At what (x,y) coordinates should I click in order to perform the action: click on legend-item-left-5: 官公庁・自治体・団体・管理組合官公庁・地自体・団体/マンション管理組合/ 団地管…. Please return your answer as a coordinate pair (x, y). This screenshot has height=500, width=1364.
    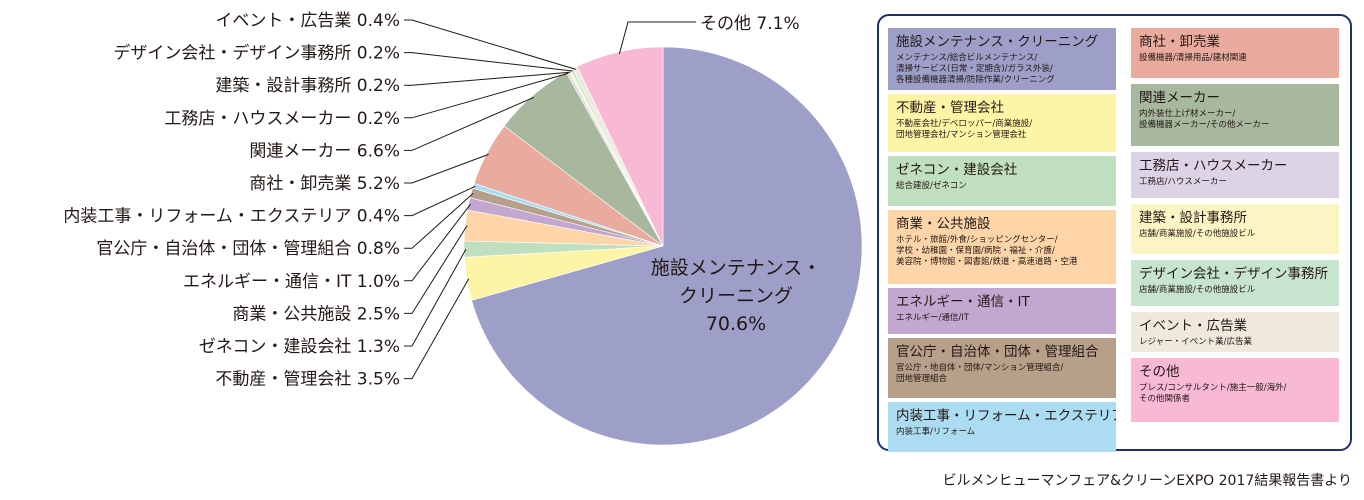
    Looking at the image, I should click on (1002, 368).